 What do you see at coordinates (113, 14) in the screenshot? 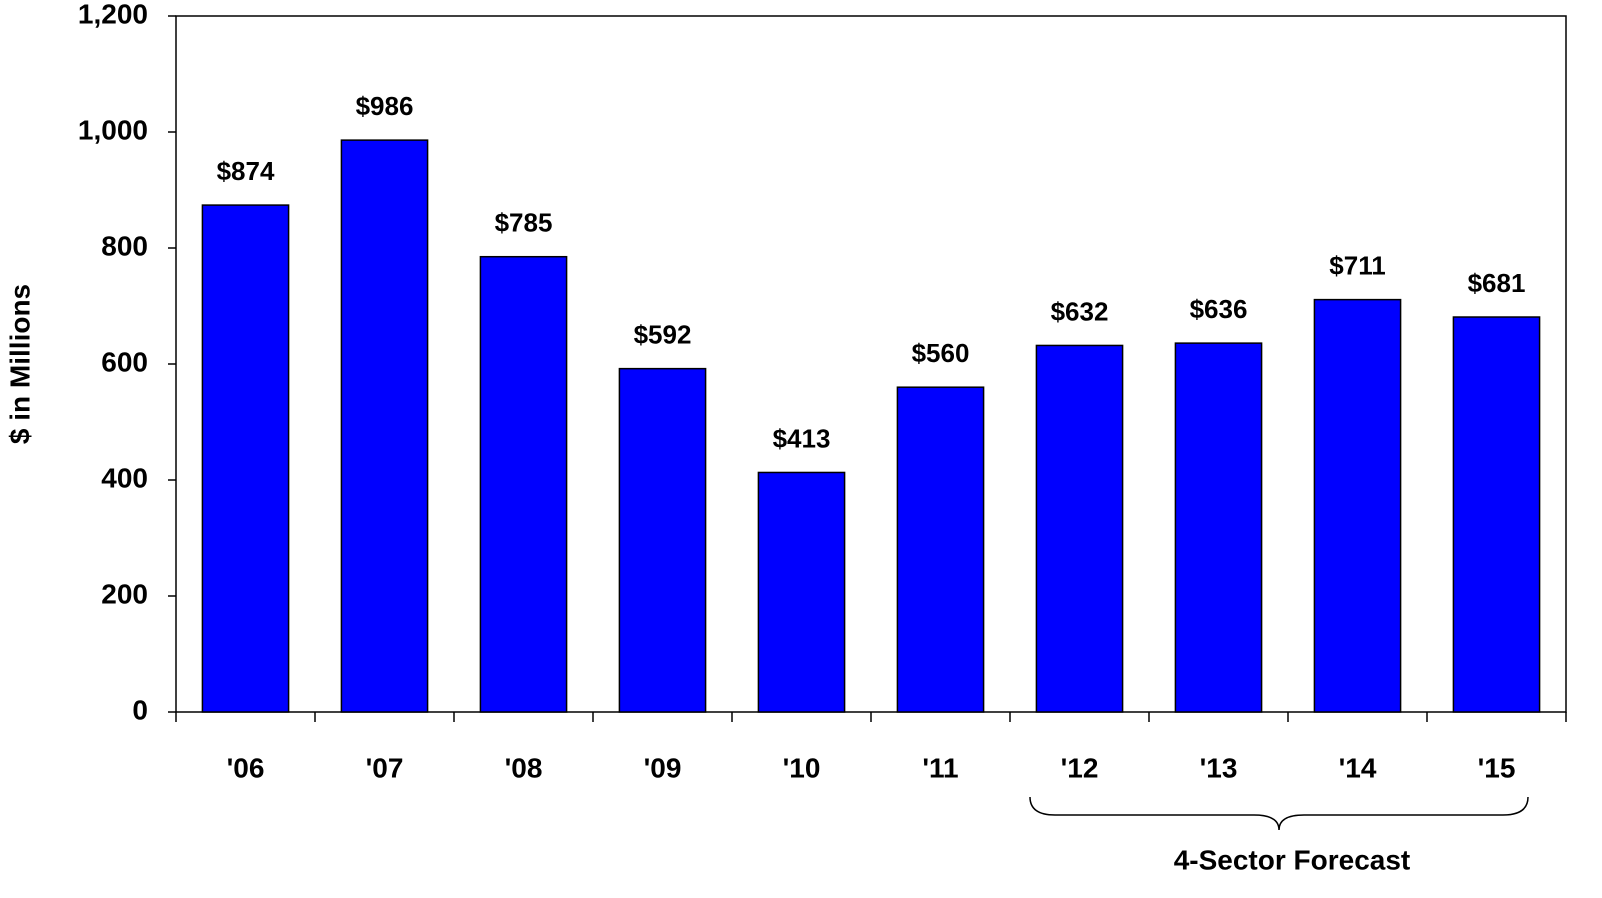
I see `y-tick-label: 1,200` at bounding box center [113, 14].